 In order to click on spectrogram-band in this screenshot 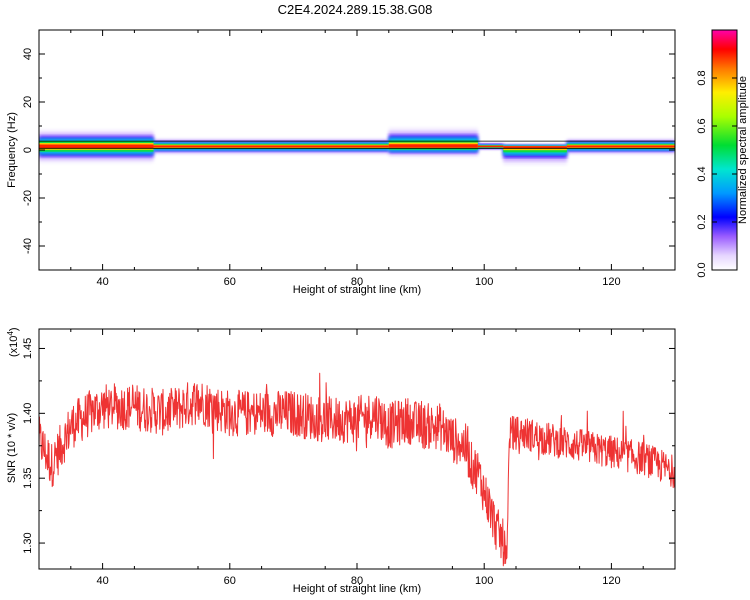, I will do `click(357, 146)`.